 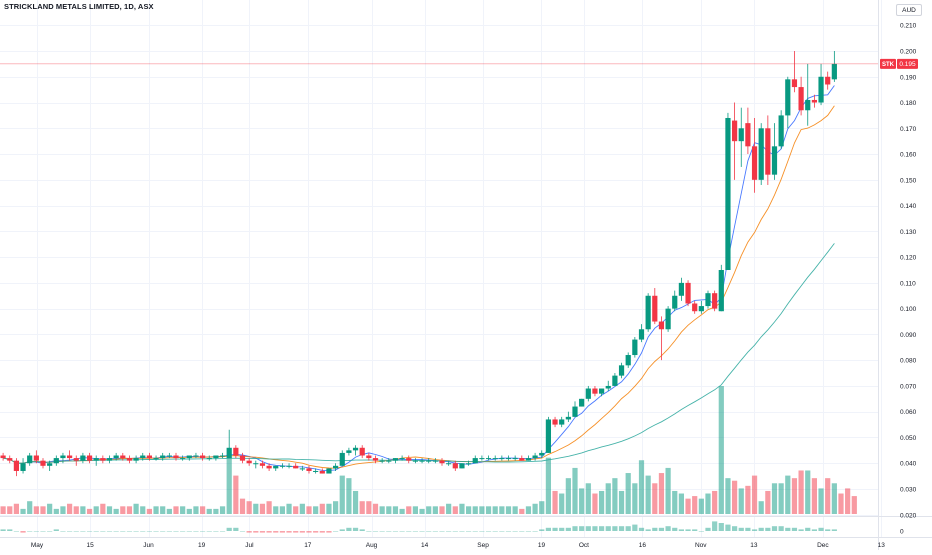 What do you see at coordinates (908, 309) in the screenshot?
I see `y-tick-label: 0.100` at bounding box center [908, 309].